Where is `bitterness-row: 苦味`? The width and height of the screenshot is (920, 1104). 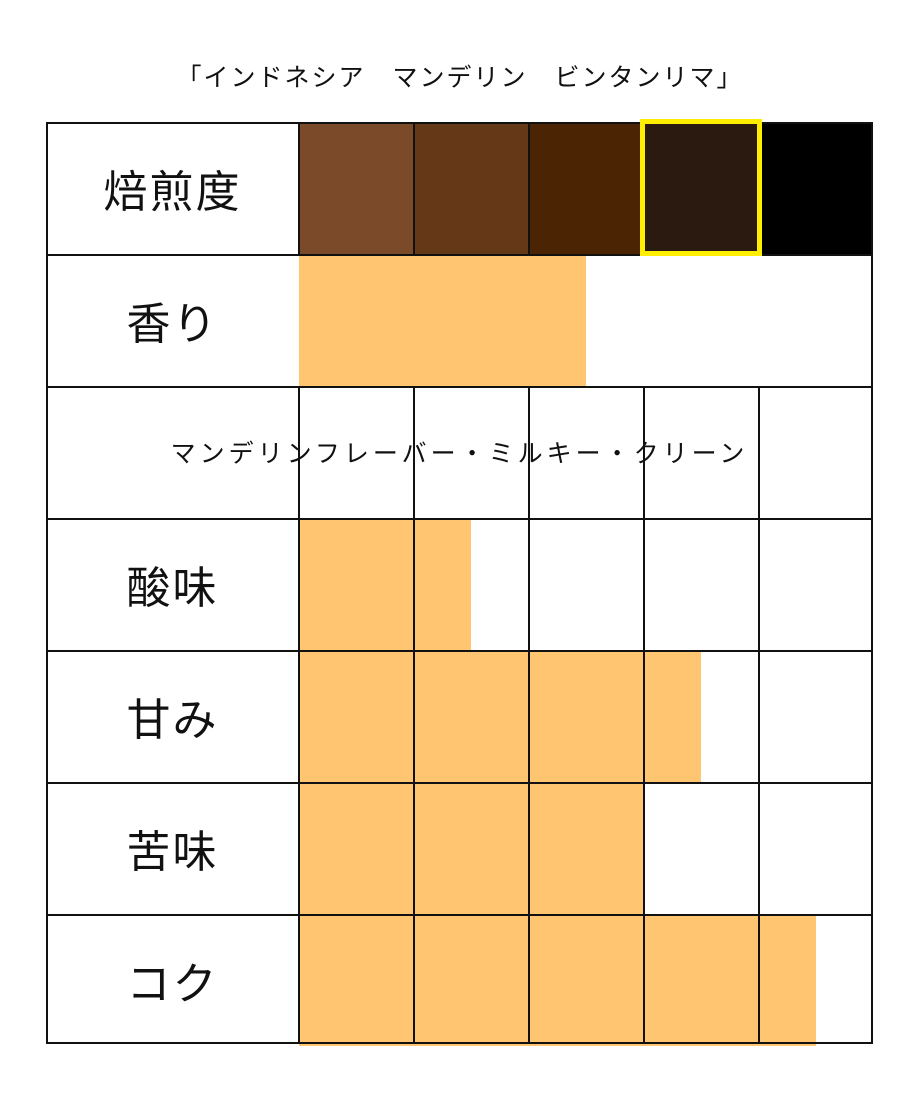
bitterness-row: 苦味 is located at coordinates (459, 848).